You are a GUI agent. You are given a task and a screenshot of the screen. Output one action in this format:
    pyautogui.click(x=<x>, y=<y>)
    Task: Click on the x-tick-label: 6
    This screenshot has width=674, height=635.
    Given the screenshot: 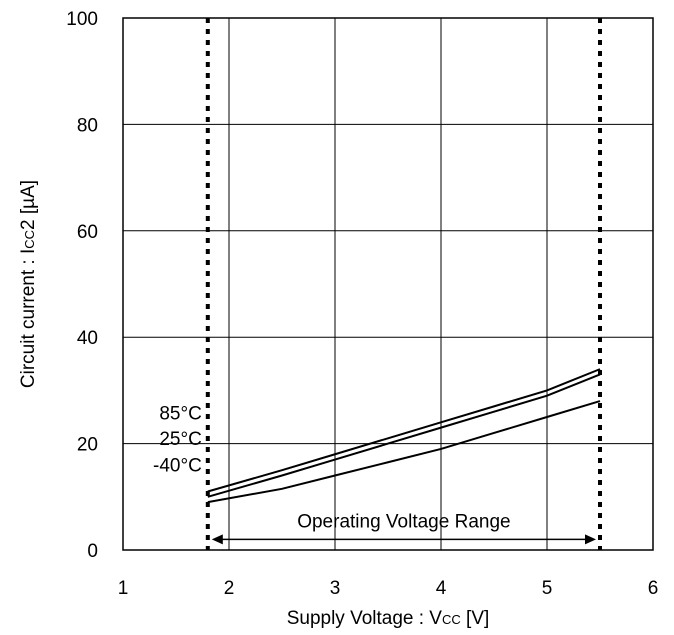 What is the action you would take?
    pyautogui.click(x=653, y=588)
    